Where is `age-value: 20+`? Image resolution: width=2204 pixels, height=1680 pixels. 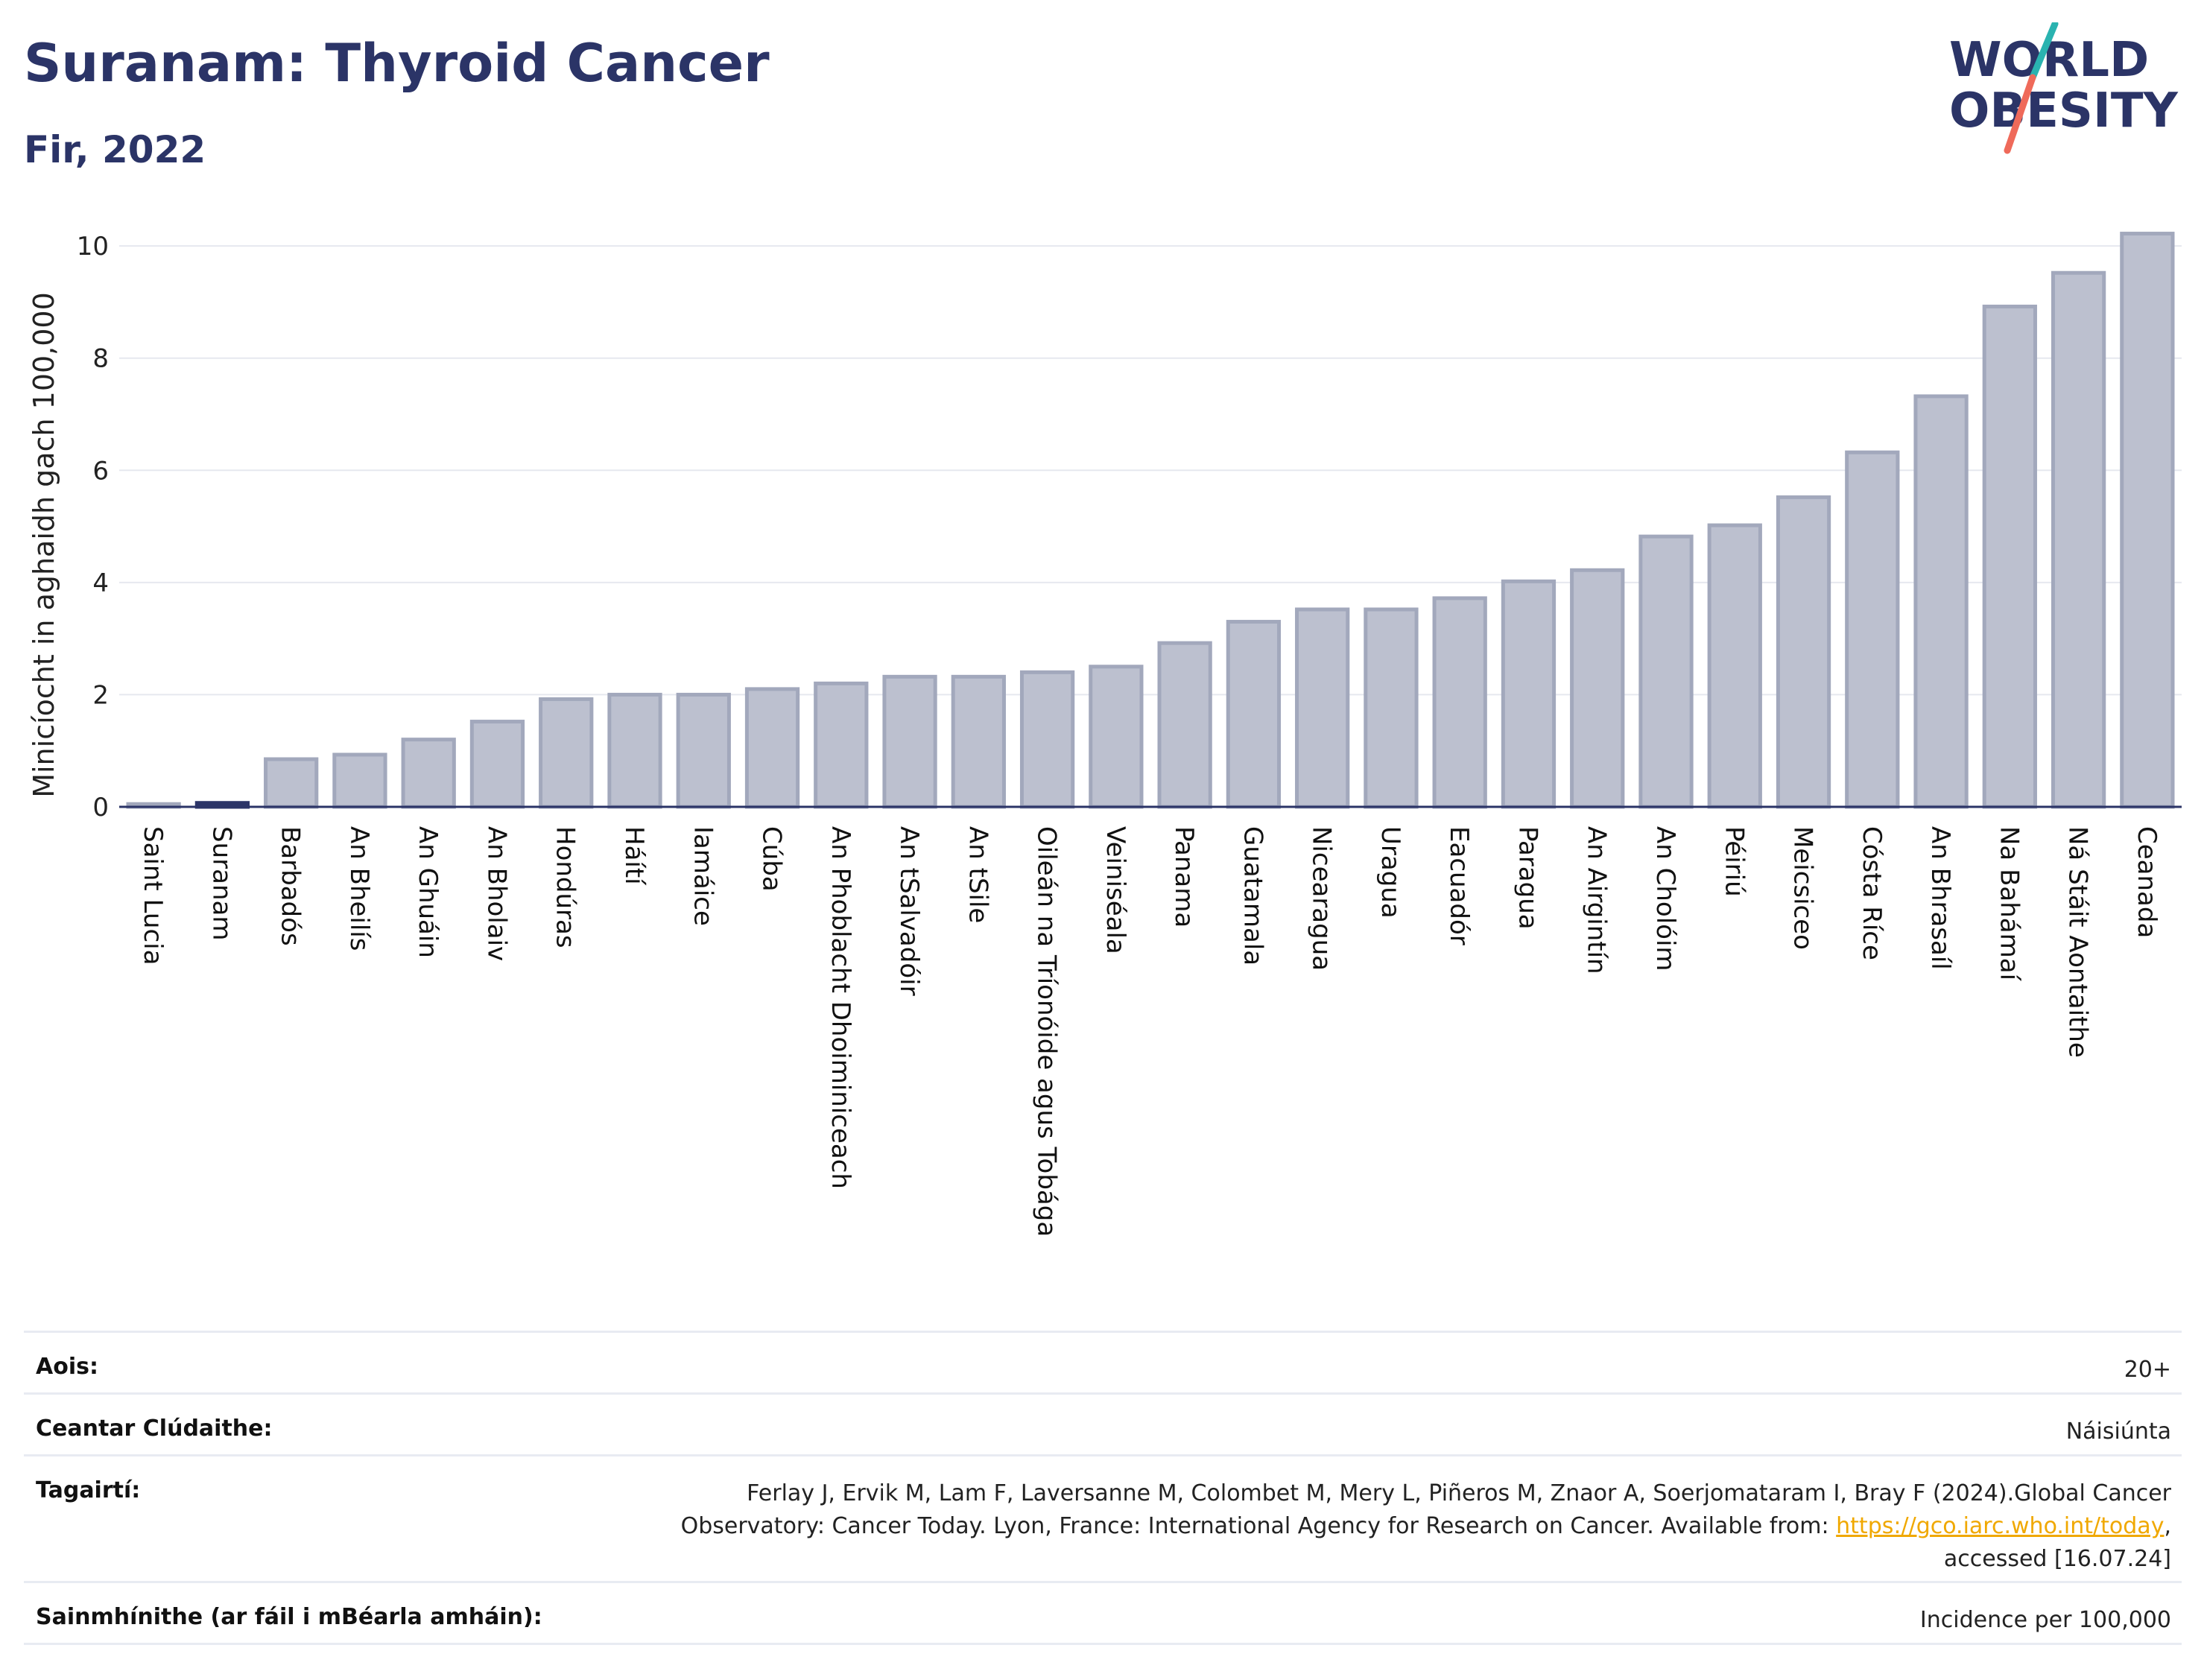 age-value: 20+ is located at coordinates (2147, 1370).